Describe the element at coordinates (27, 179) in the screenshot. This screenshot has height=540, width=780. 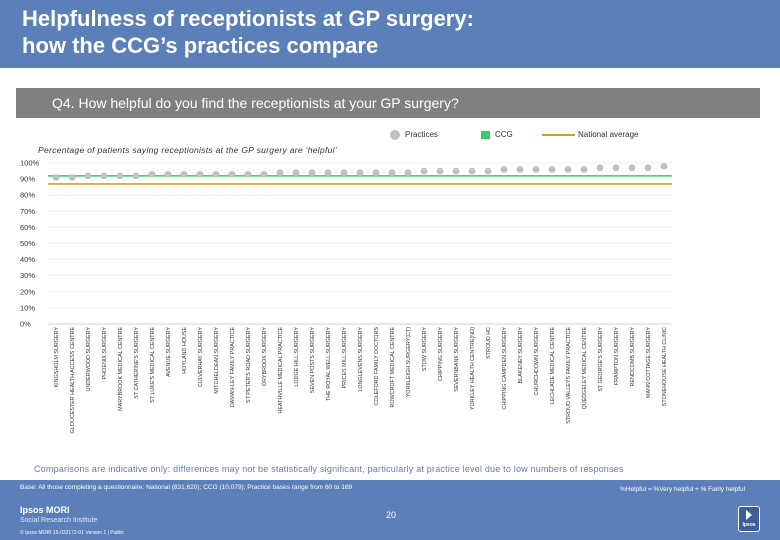
I see `y-tick-label: 90%` at that location.